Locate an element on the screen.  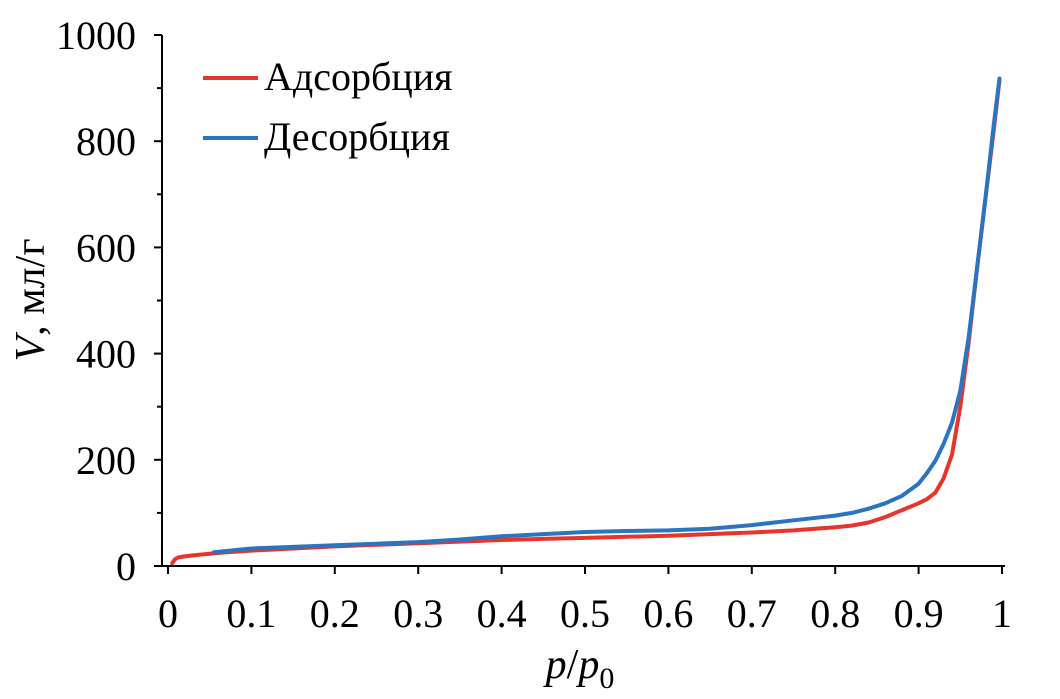
x-axis-title-var1: p is located at coordinates (555, 665).